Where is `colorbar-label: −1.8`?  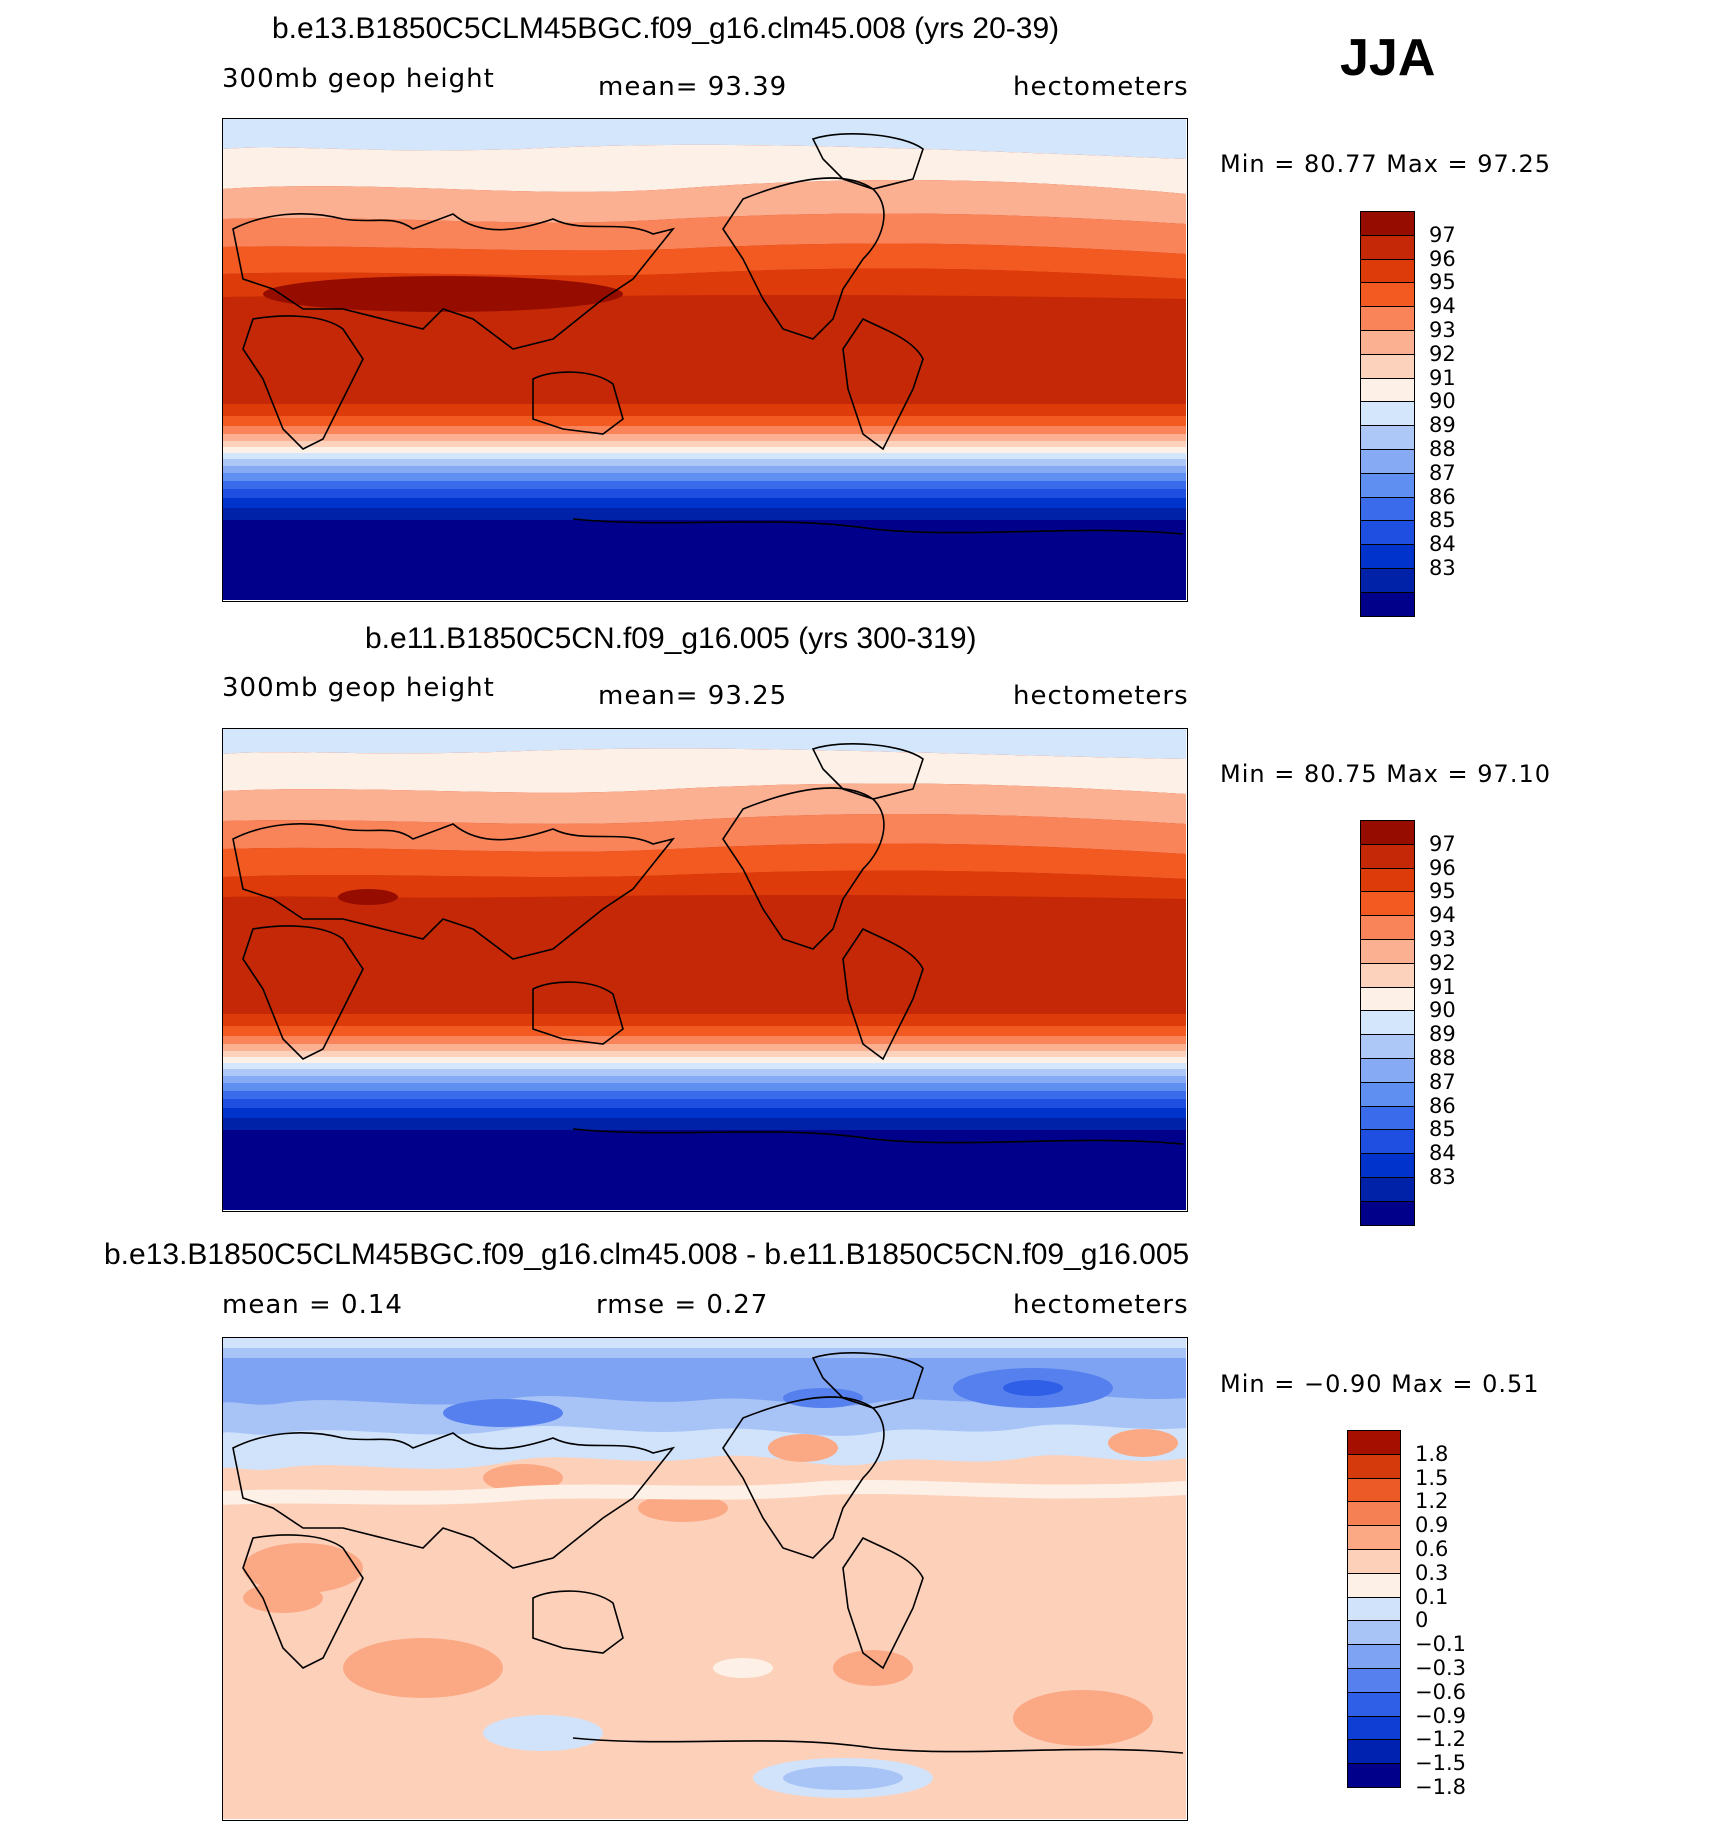
colorbar-label: −1.8 is located at coordinates (1440, 1787).